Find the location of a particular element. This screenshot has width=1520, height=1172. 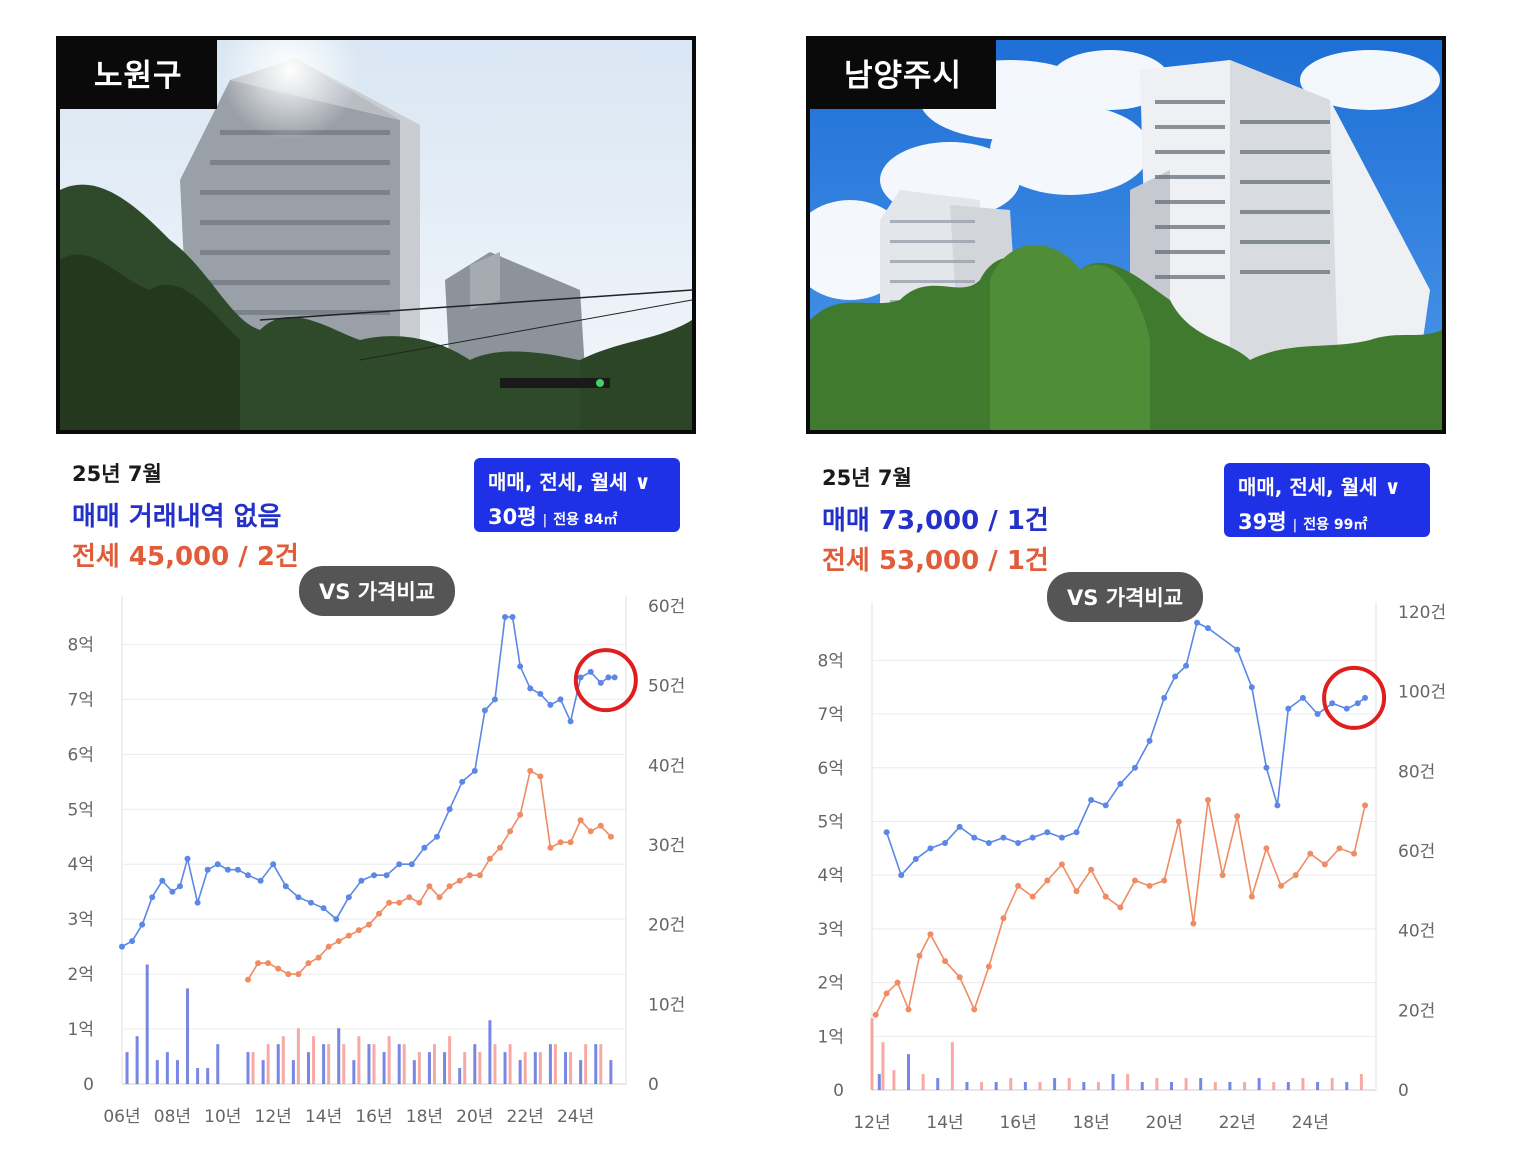

filter-dropdown-button: 매매, 전세, 월세 ∨ 39평 | 전용 99㎡ is located at coordinates (1327, 500).